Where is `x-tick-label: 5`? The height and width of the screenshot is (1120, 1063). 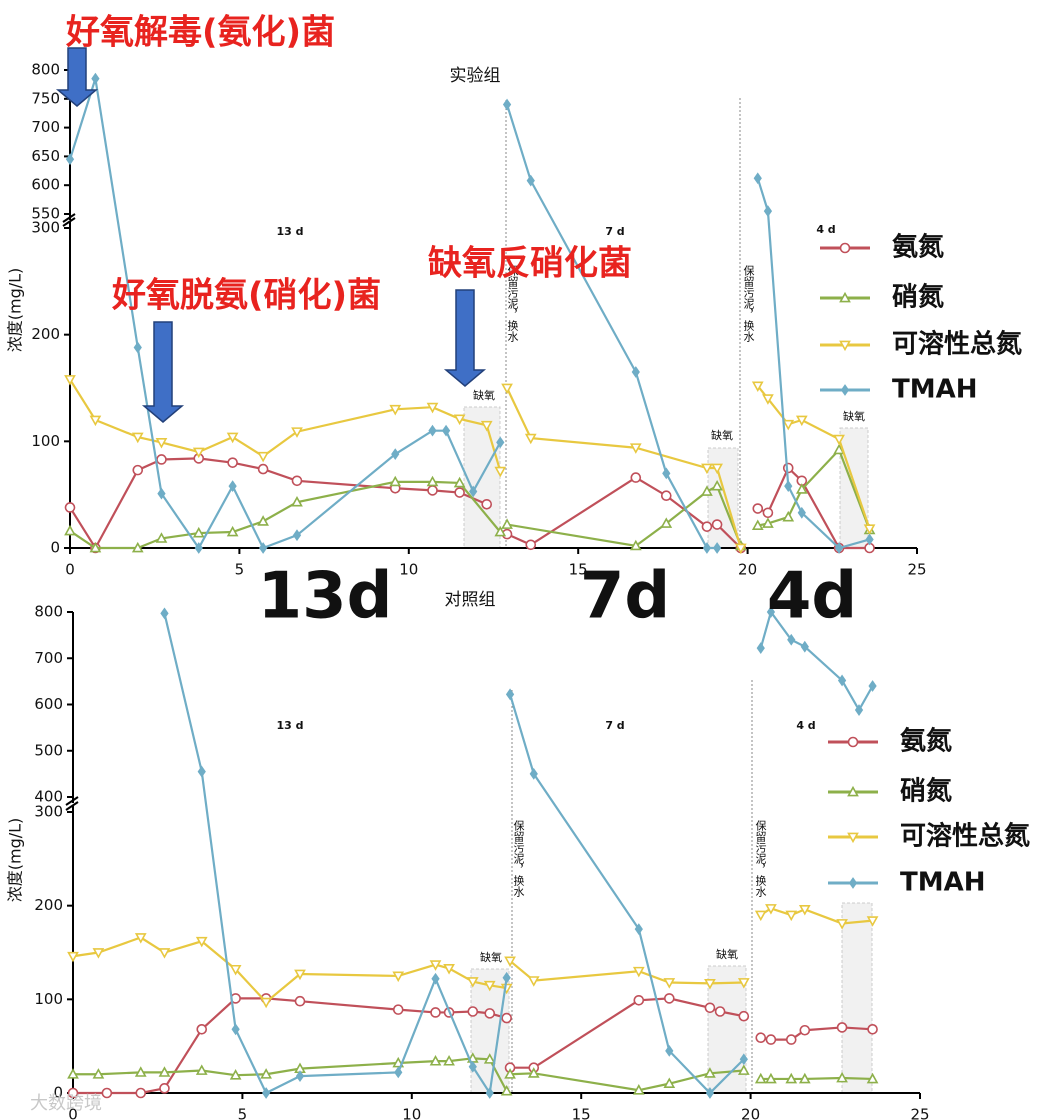 x-tick-label: 5 is located at coordinates (243, 1113).